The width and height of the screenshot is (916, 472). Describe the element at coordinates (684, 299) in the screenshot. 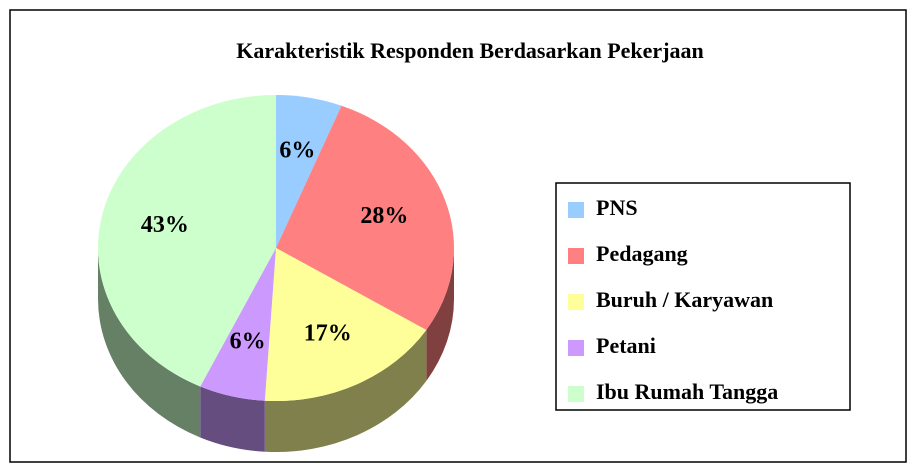

I see `legend-label: Buruh / Karyawan` at that location.